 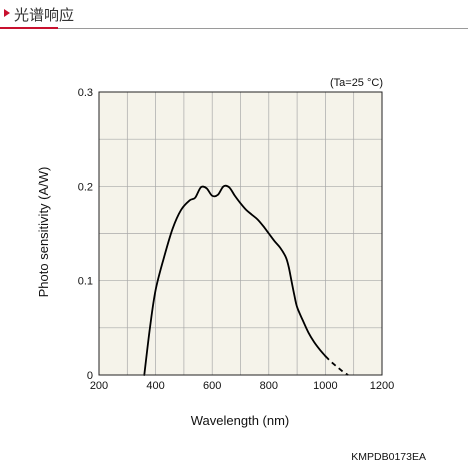 What do you see at coordinates (99, 386) in the screenshot?
I see `x-tick-label: 200` at bounding box center [99, 386].